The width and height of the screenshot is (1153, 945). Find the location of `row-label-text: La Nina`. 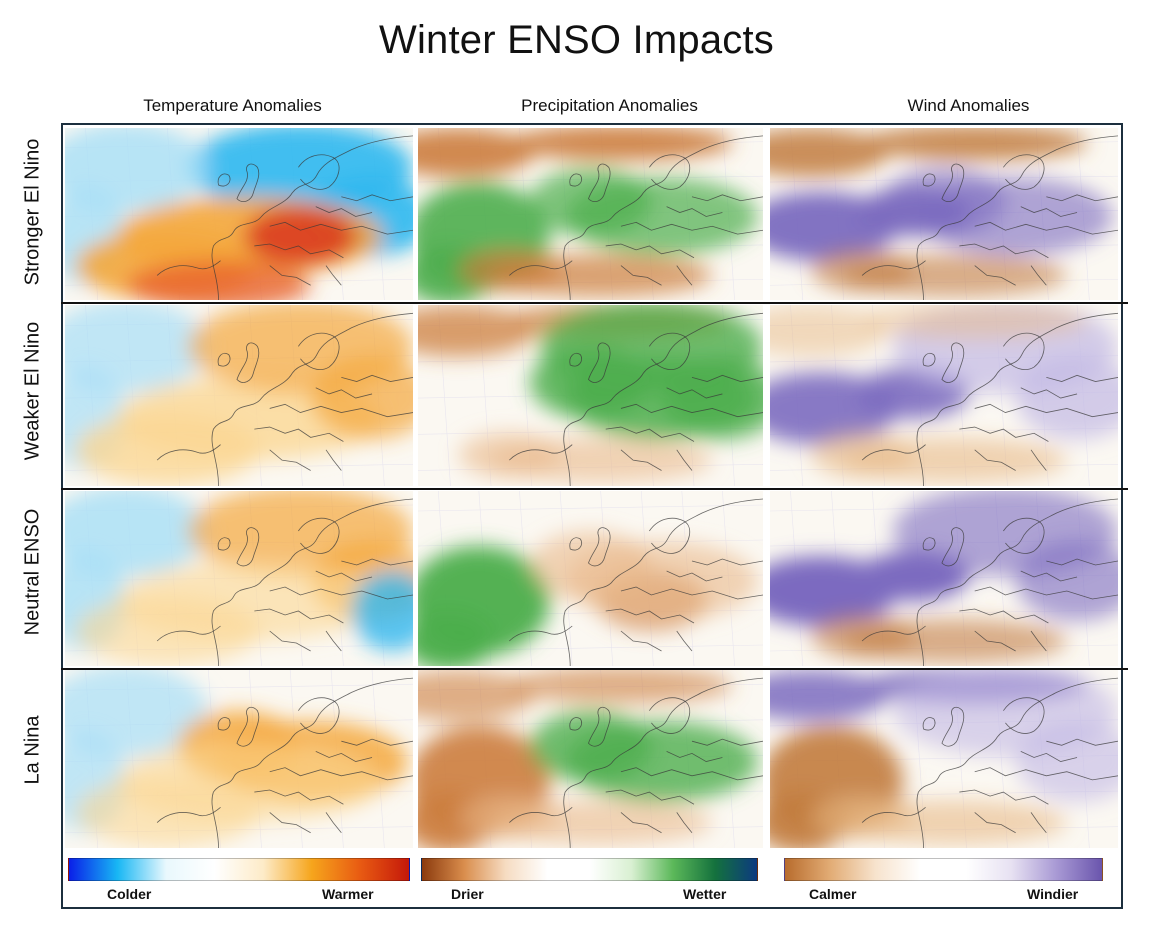

row-label-text: La Nina is located at coordinates (32, 750).